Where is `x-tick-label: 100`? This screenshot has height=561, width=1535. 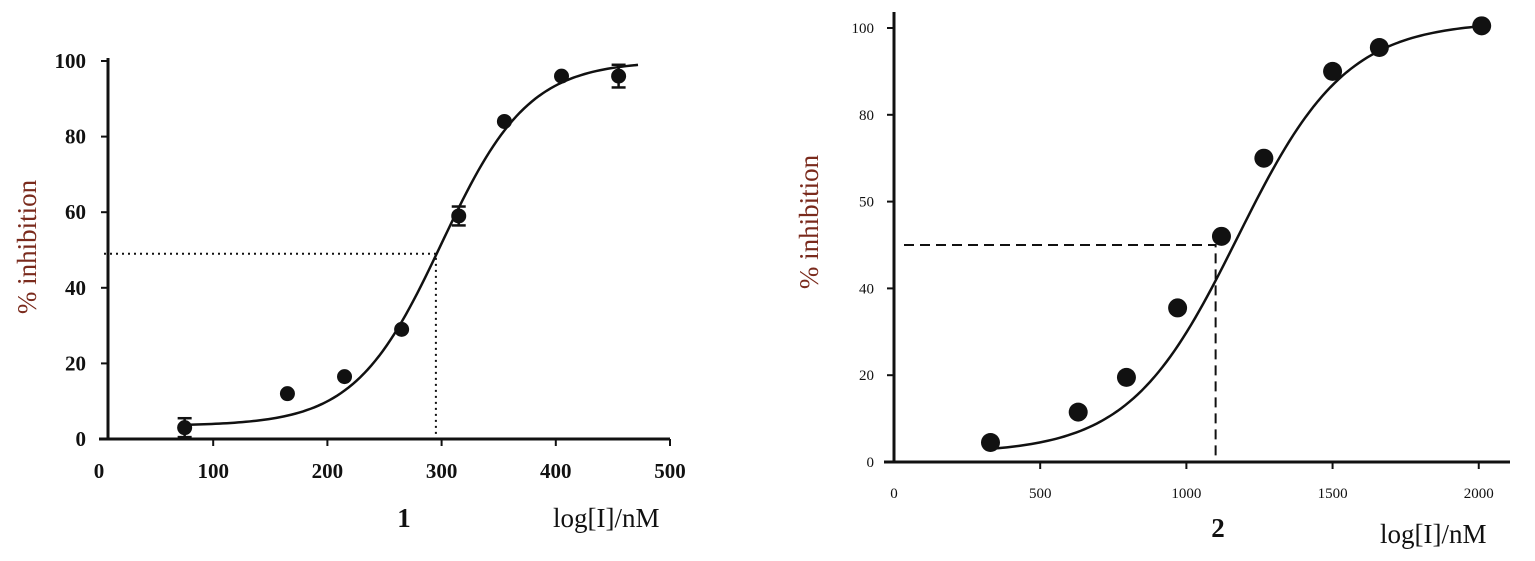 x-tick-label: 100 is located at coordinates (213, 471).